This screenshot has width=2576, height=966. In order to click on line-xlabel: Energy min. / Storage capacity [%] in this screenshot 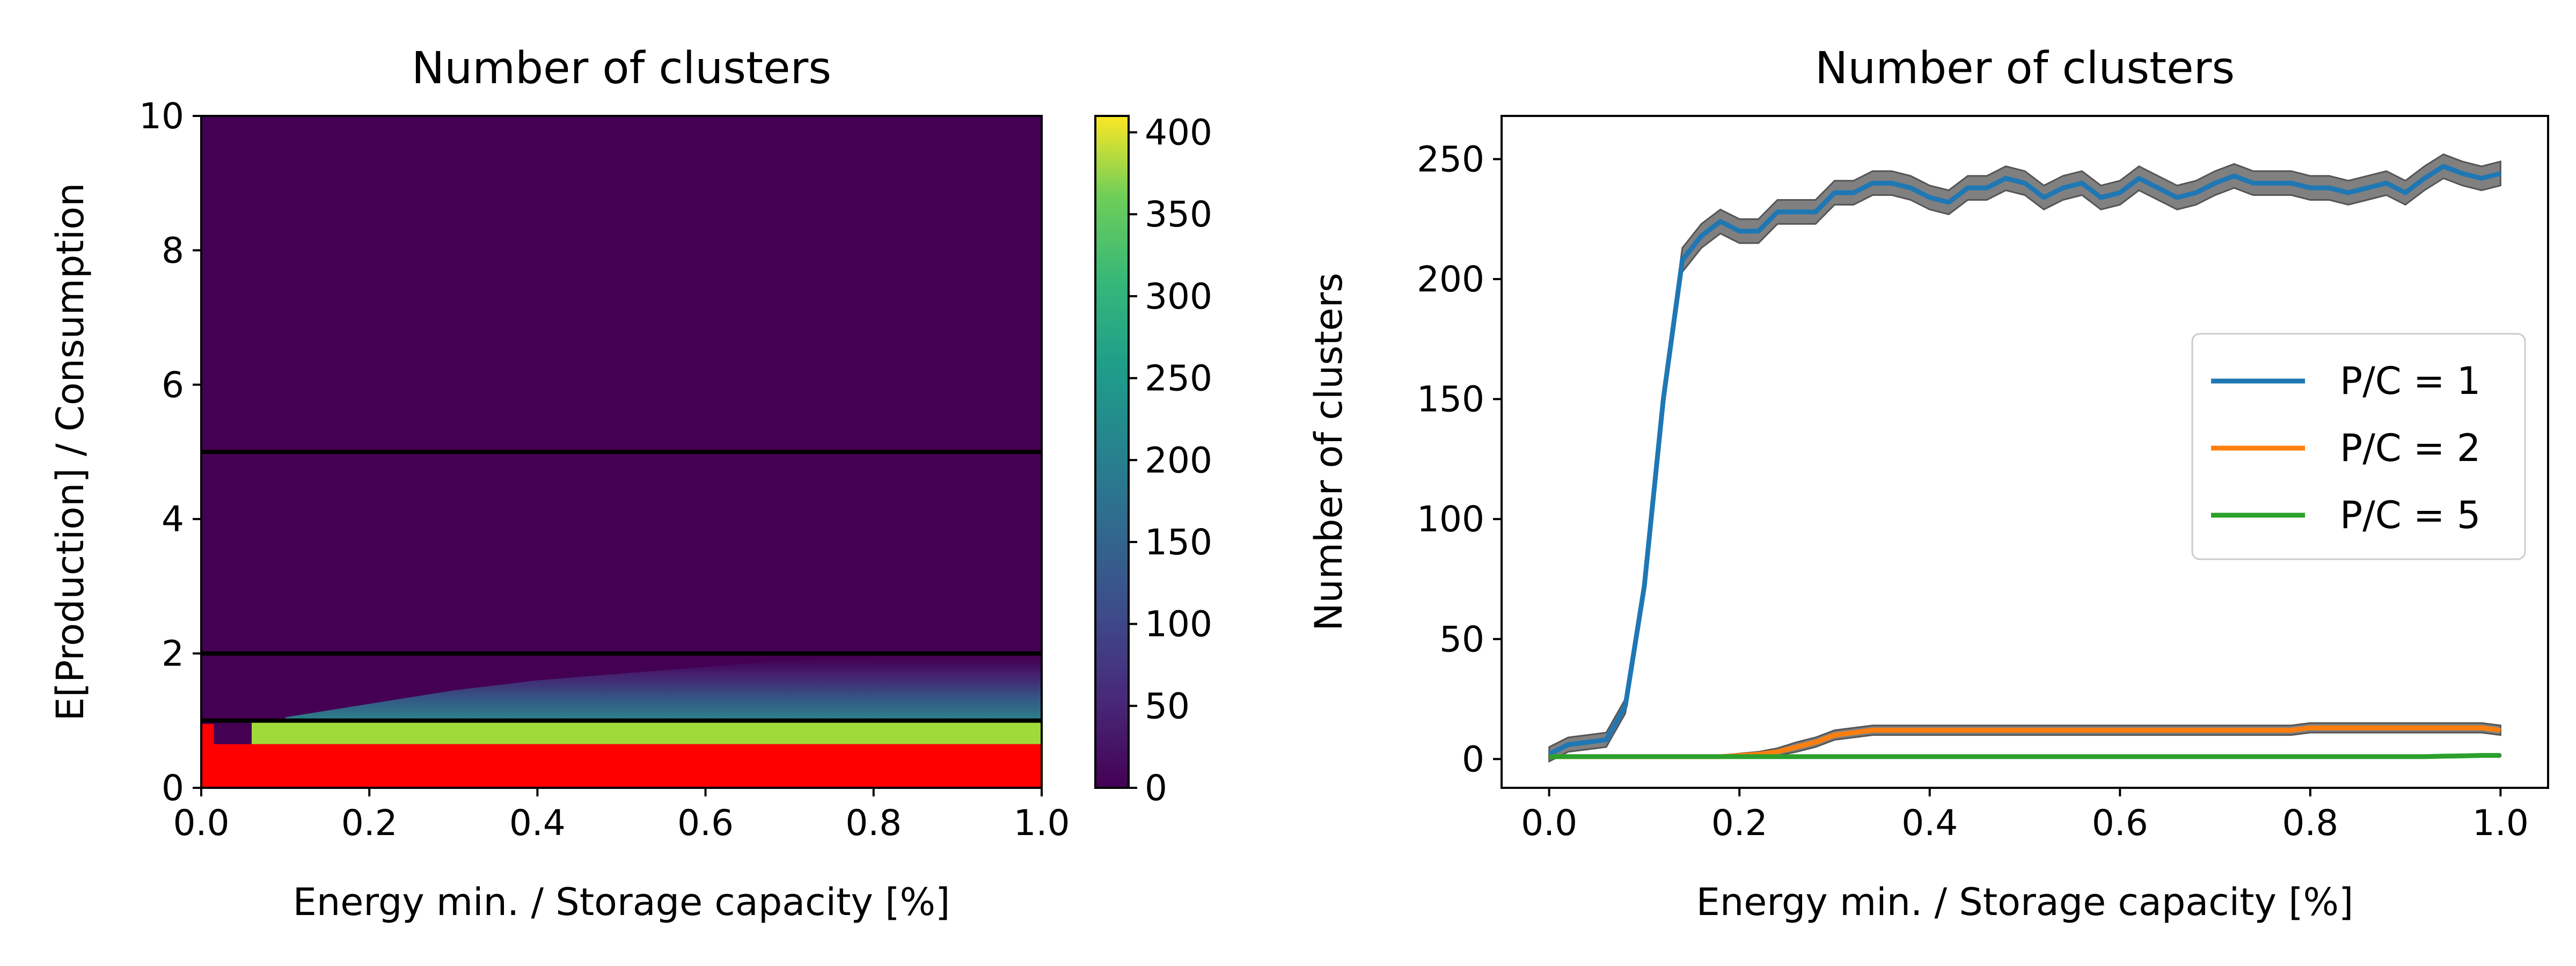, I will do `click(2025, 902)`.